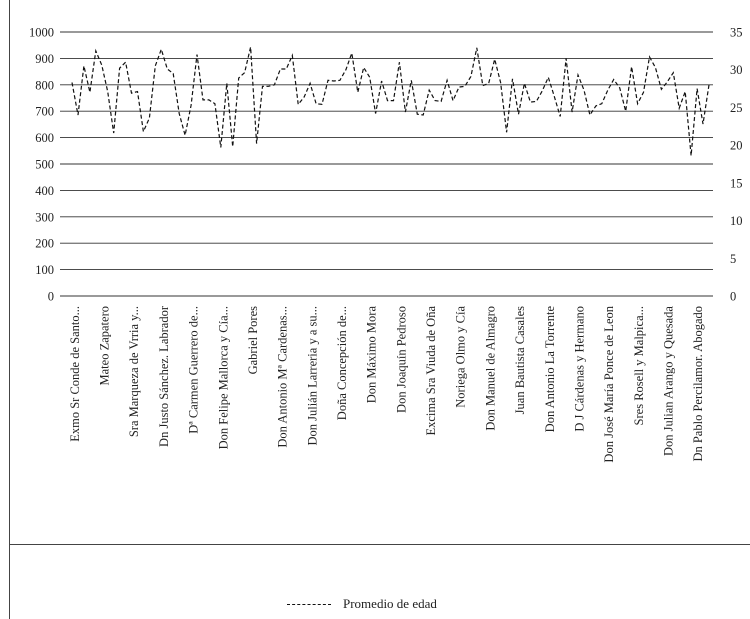 This screenshot has width=750, height=619. I want to click on x-category-label: Juan Bautista Casales, so click(520, 360).